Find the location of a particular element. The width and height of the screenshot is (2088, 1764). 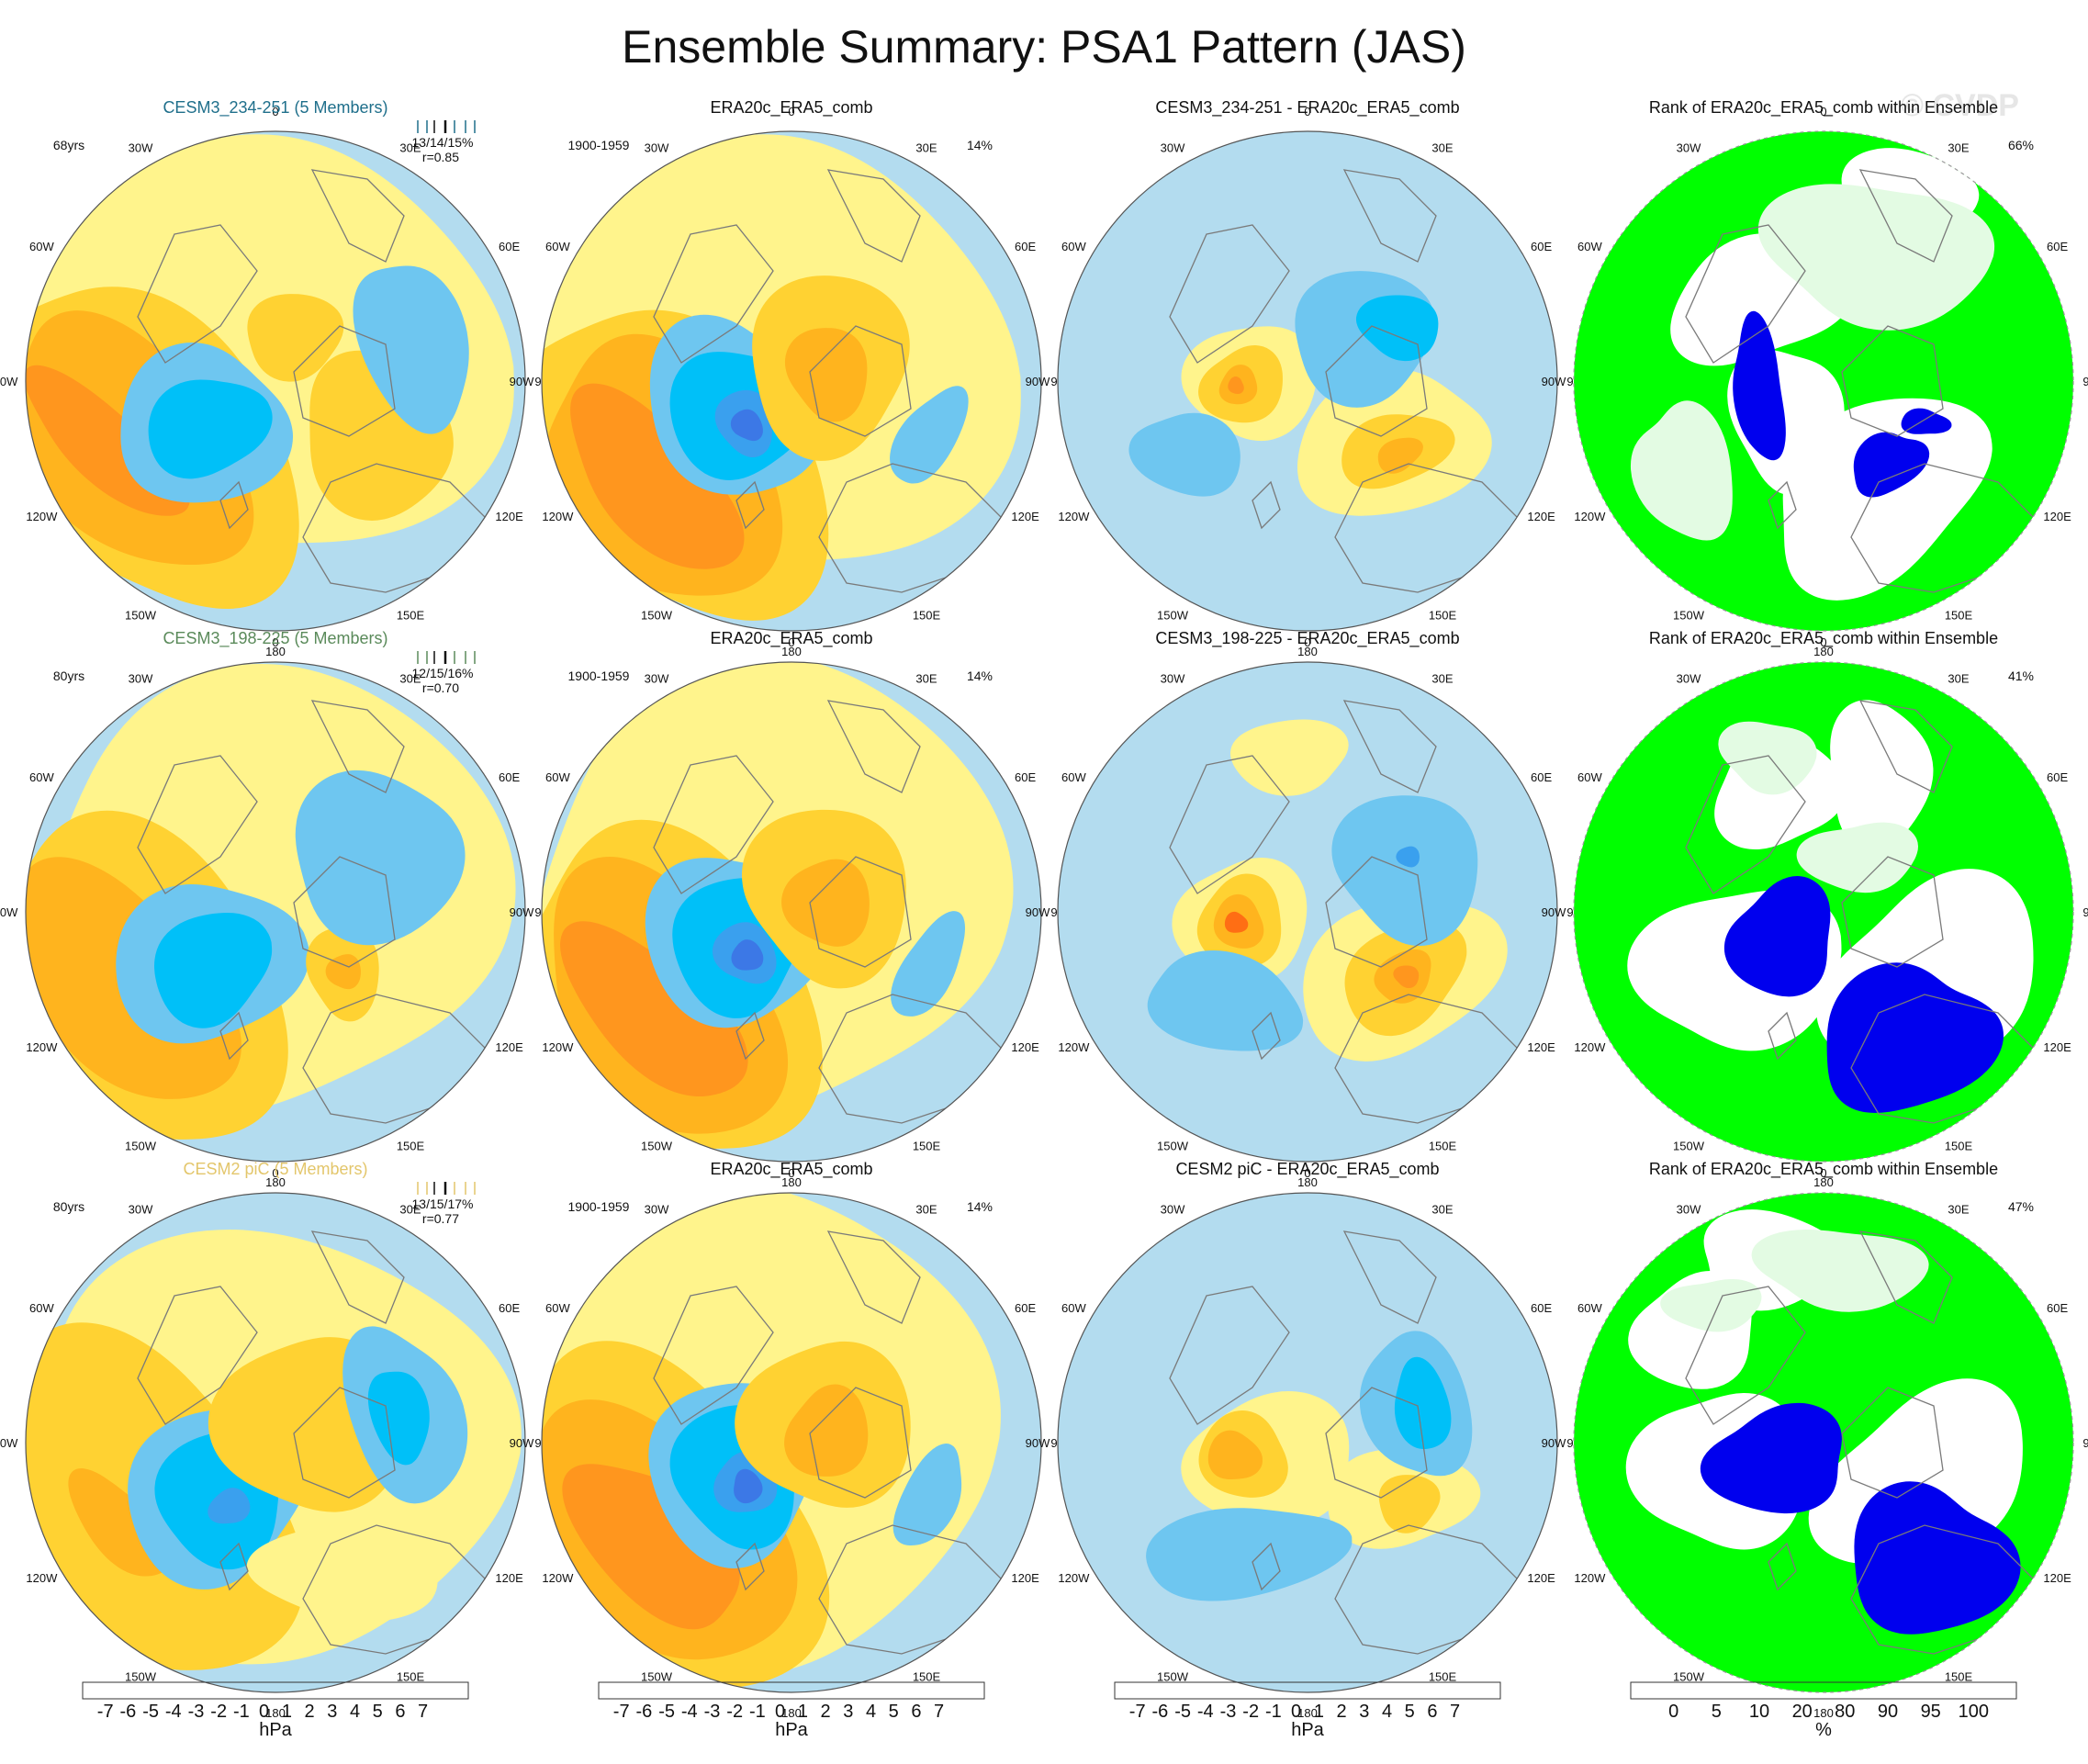

longitude-label: 180 is located at coordinates (1823, 1182).